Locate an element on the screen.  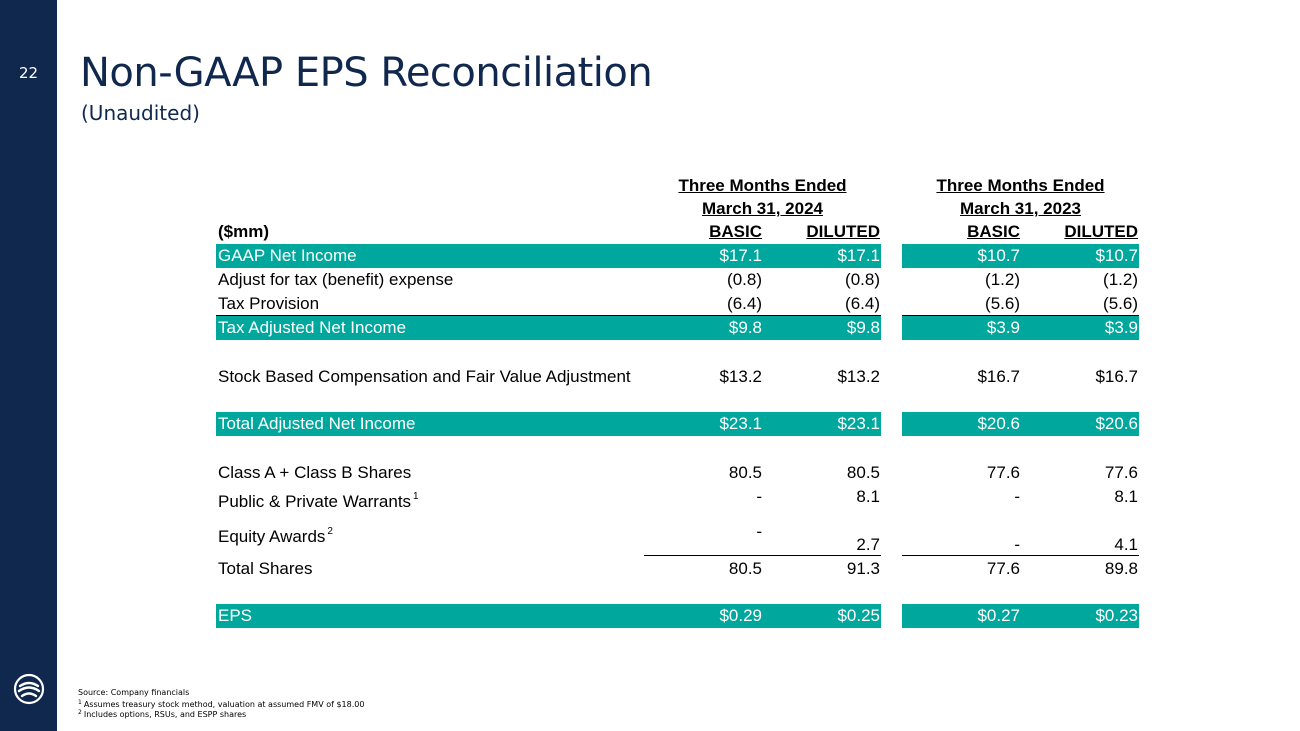
row-label-text: Public & Private Warrants is located at coordinates (315, 501).